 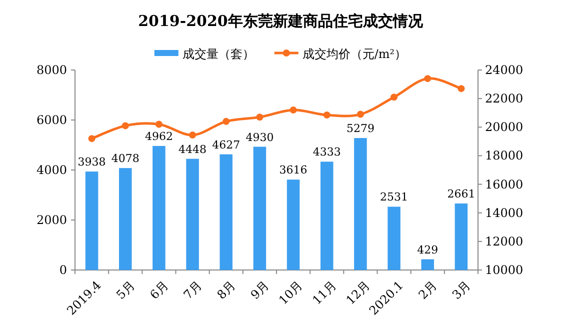 I want to click on y2-tick-label: 18000, so click(x=504, y=155).